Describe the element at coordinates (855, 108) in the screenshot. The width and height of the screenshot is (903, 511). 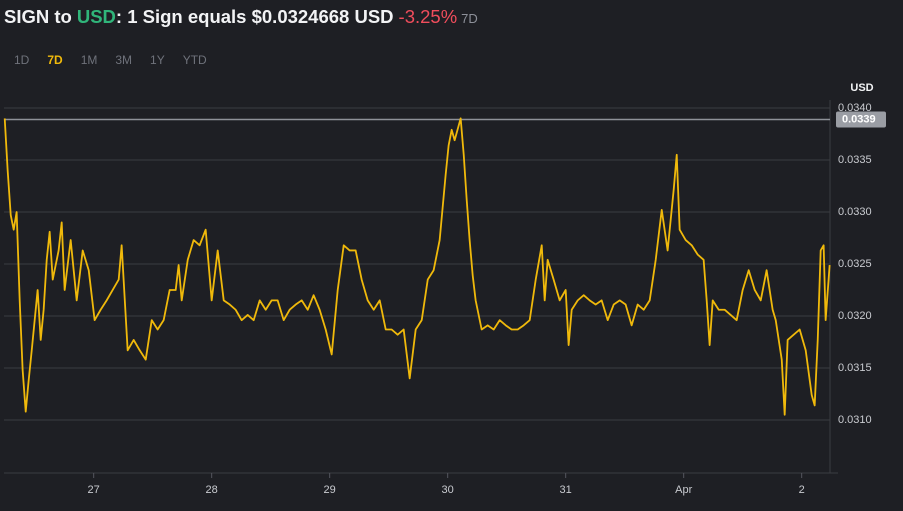
I see `y-tick-label: 0.0340` at that location.